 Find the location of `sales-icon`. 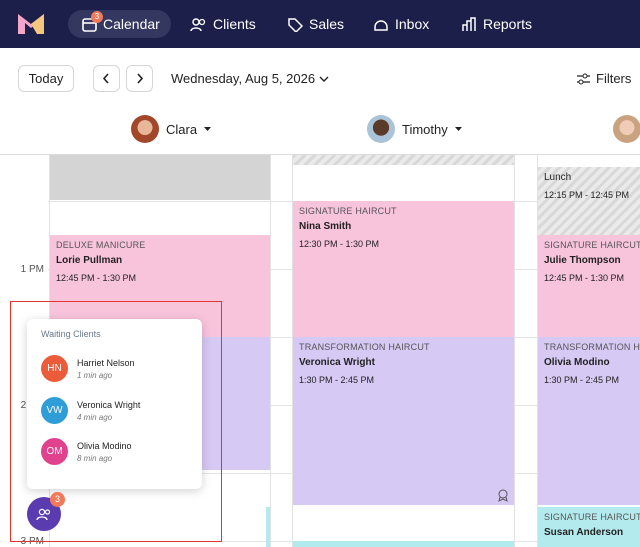

sales-icon is located at coordinates (295, 24).